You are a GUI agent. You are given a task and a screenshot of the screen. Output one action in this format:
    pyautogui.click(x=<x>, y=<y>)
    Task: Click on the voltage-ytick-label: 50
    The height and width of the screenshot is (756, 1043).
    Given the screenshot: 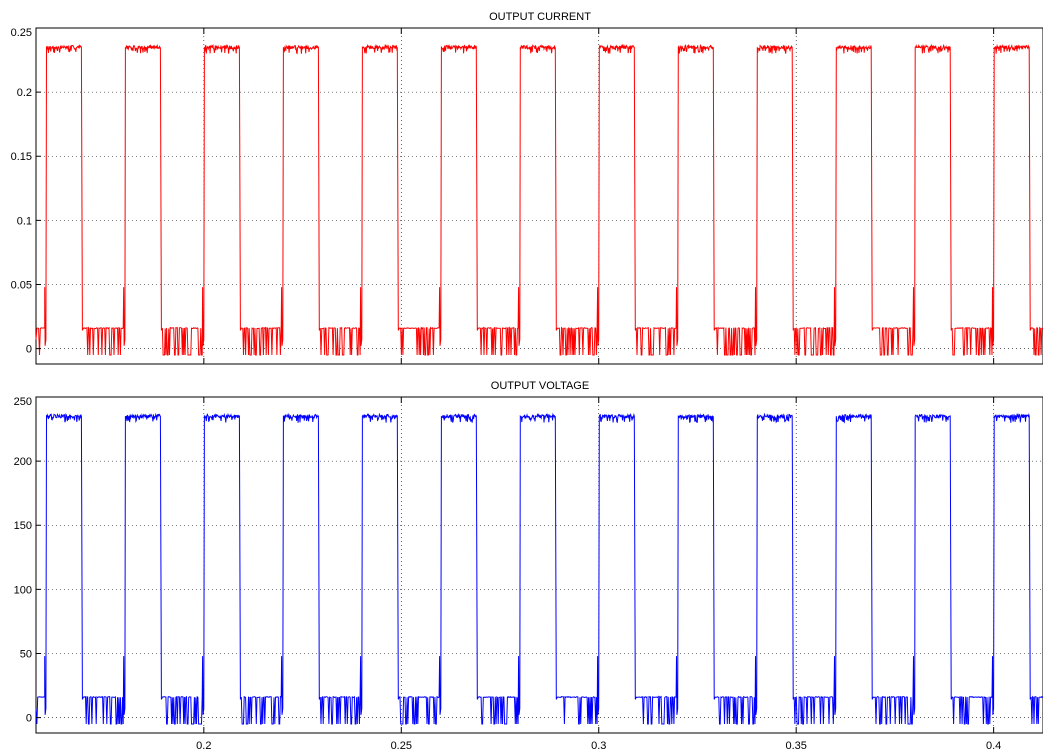 What is the action you would take?
    pyautogui.click(x=26, y=654)
    